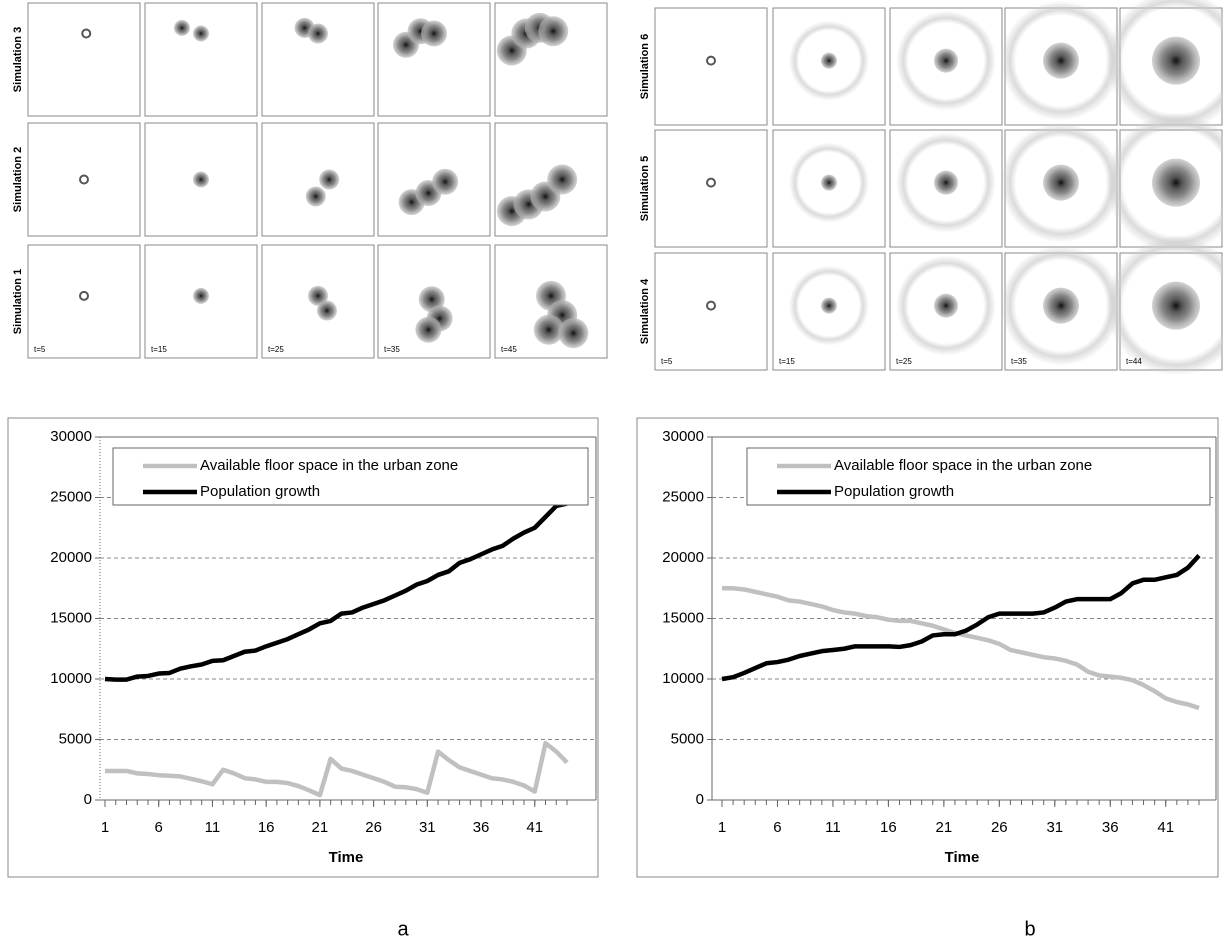  Describe the element at coordinates (833, 827) in the screenshot. I see `x-tick-label: 11` at that location.